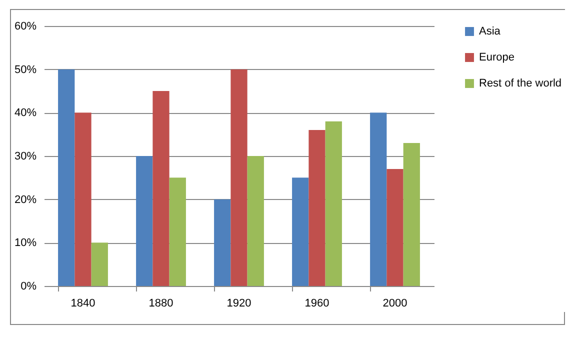 The image size is (577, 337). Describe the element at coordinates (317, 304) in the screenshot. I see `x-tick-label: 1960` at that location.